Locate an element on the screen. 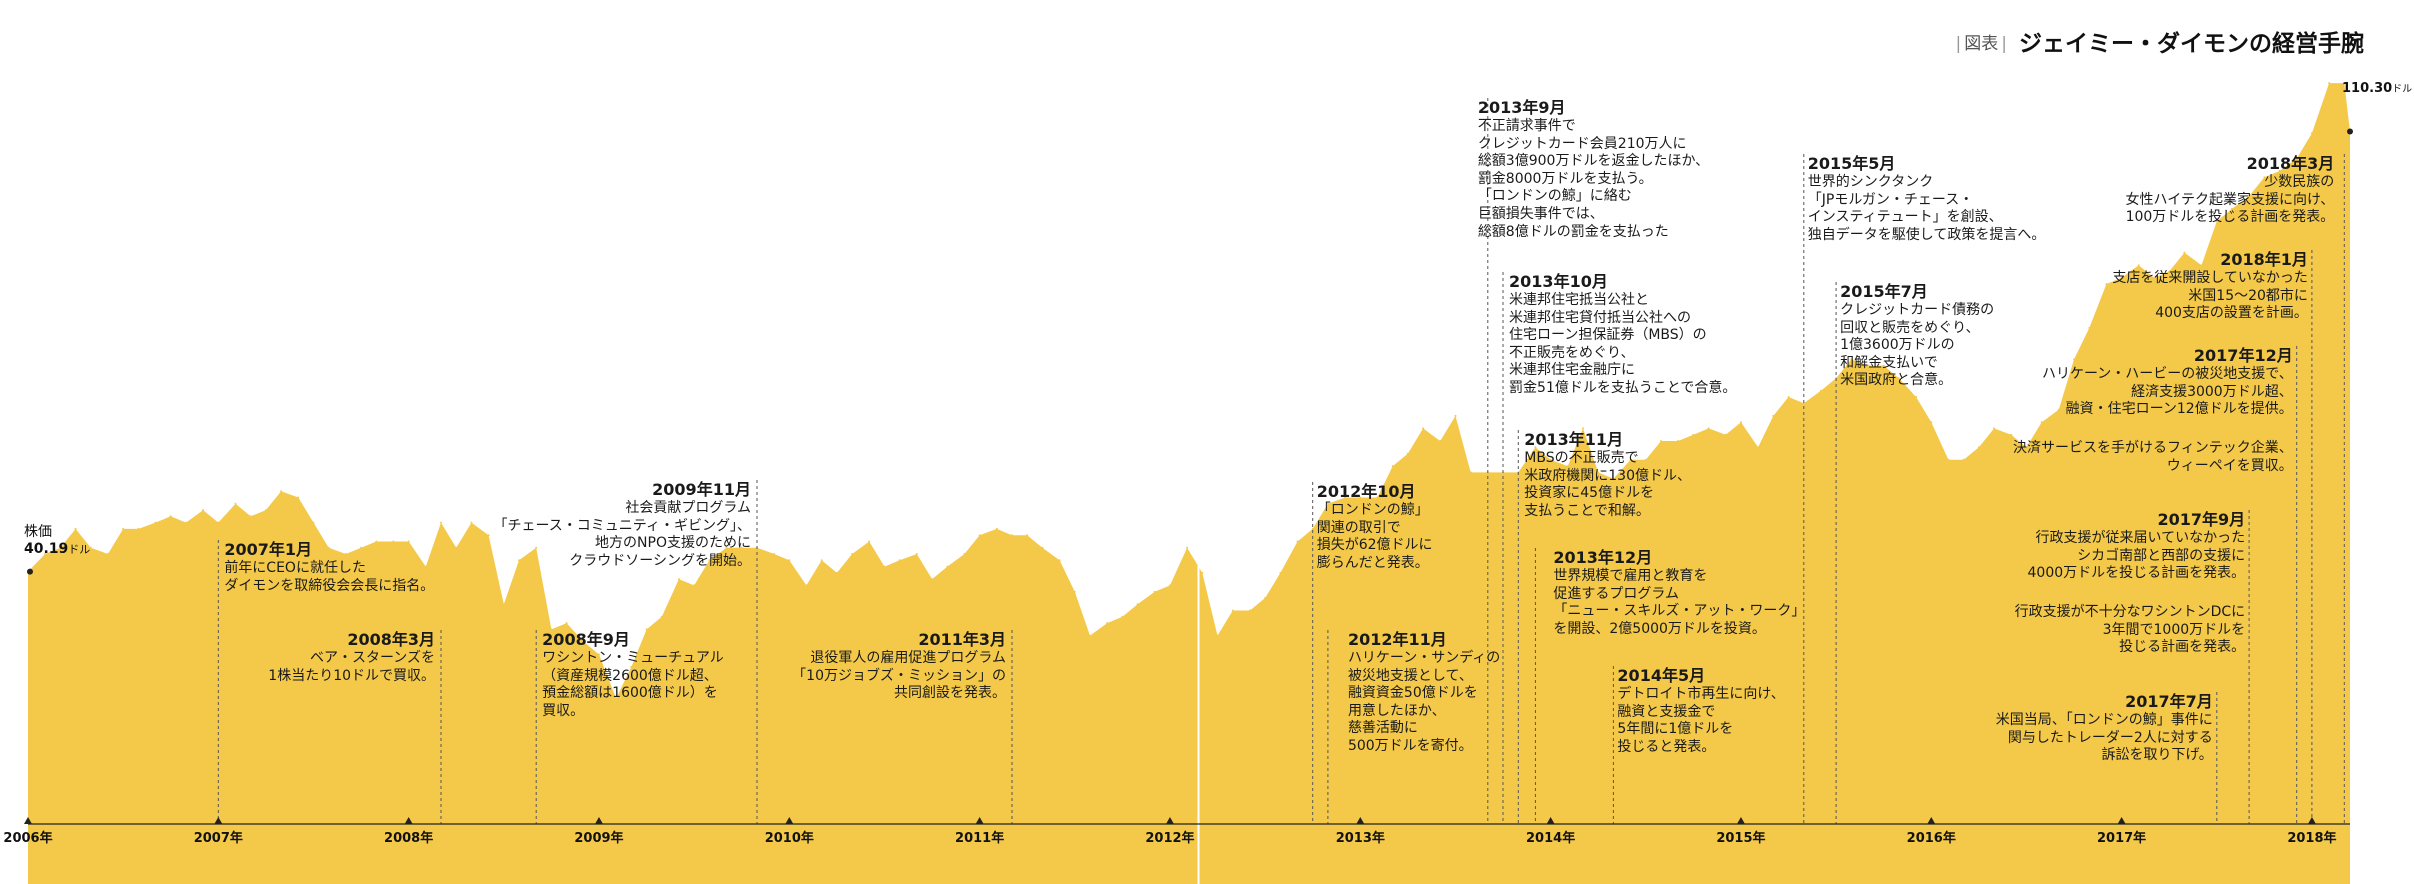  event-text-line: ハリケーン・ハービーの被災地支援で、 is located at coordinates (2167, 374).